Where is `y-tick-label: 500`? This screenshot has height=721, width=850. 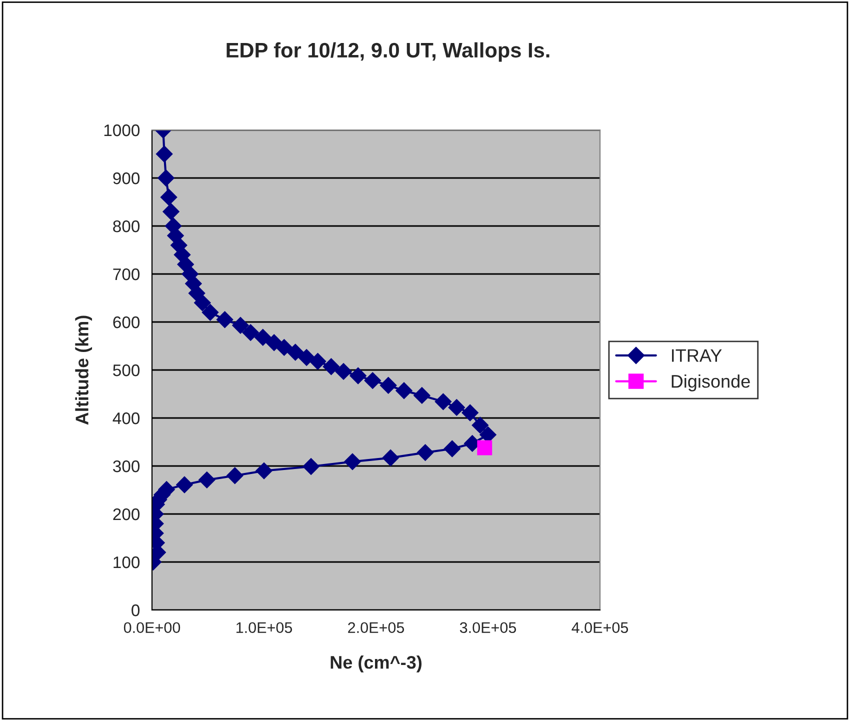
y-tick-label: 500 is located at coordinates (126, 370).